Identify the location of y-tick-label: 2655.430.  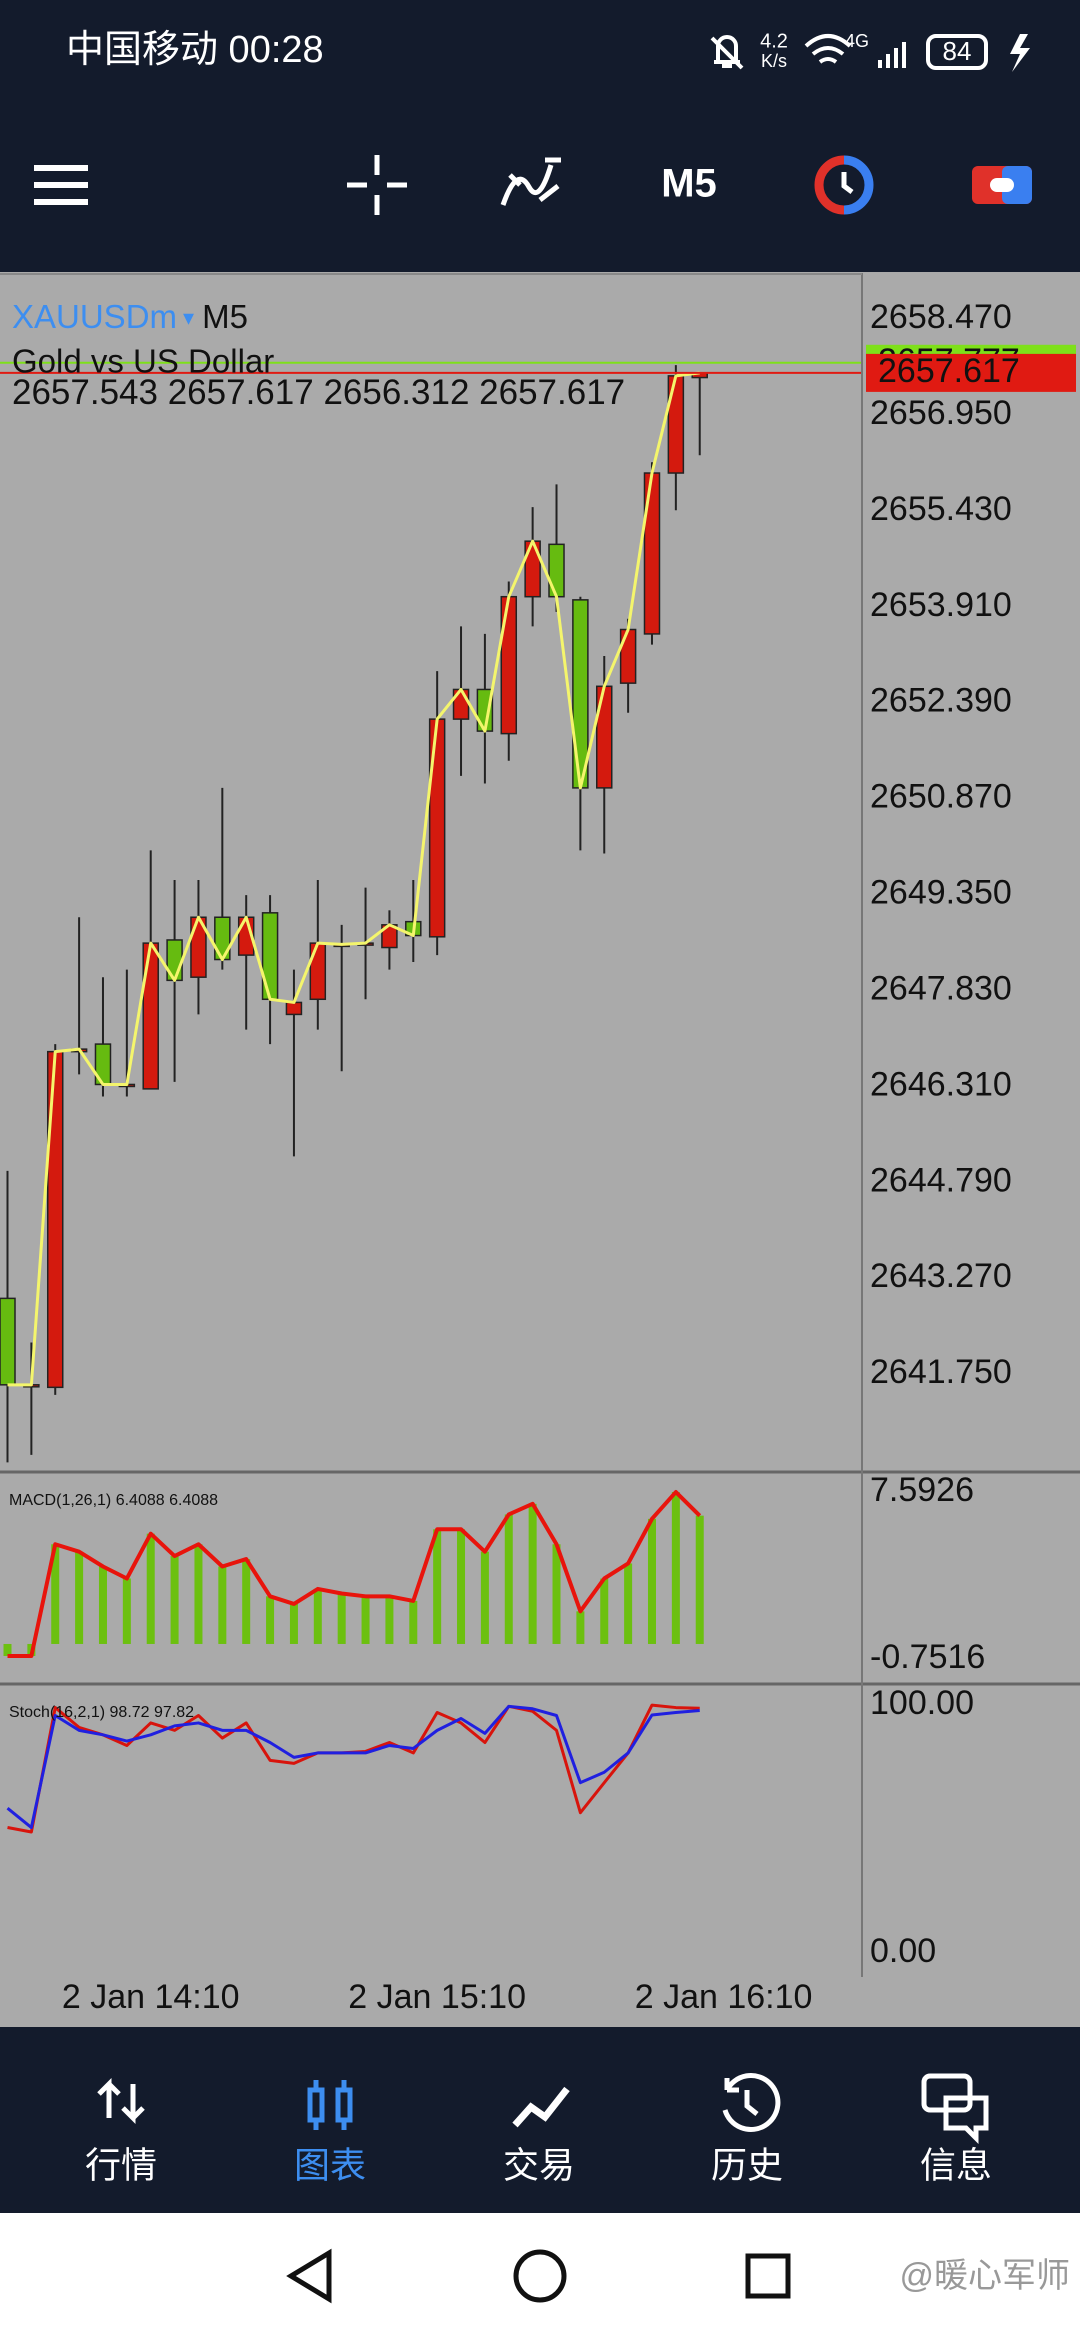
(941, 509).